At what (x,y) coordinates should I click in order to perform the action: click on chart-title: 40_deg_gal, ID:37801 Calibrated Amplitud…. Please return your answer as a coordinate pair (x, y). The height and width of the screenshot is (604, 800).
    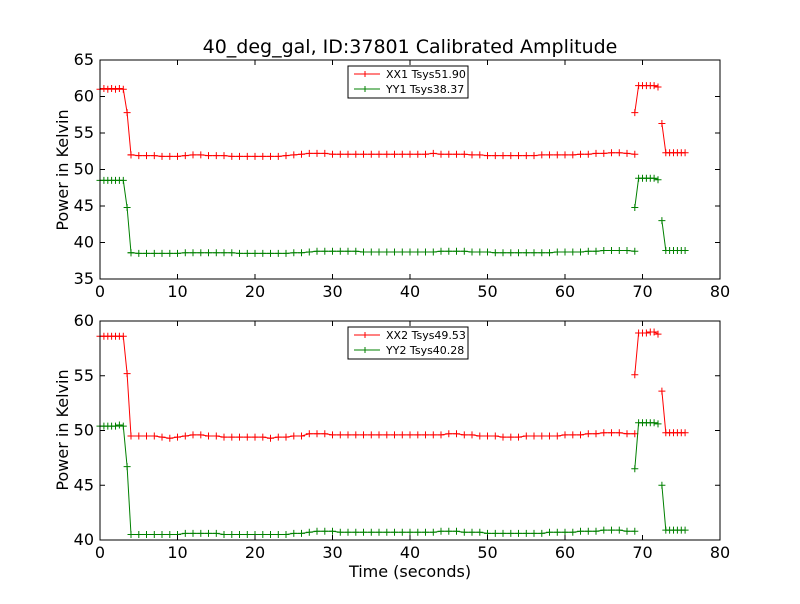
    Looking at the image, I should click on (410, 47).